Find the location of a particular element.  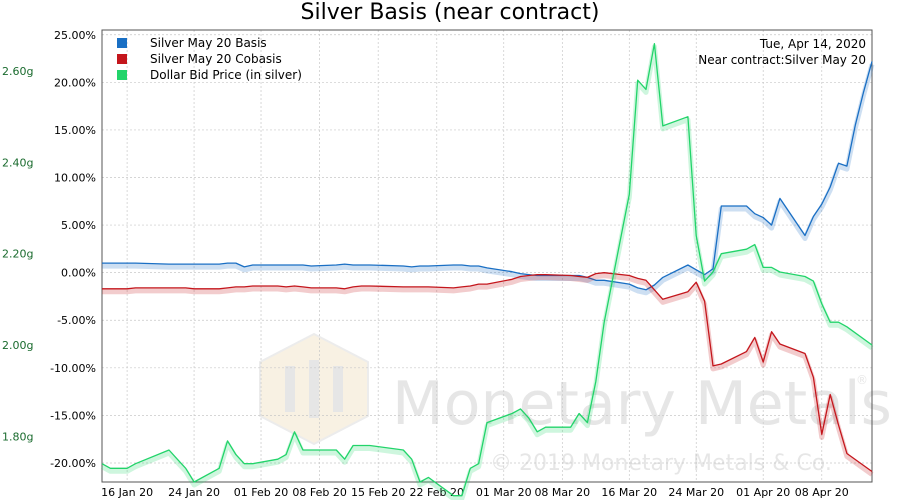

y-tick-label: -15.00% is located at coordinates (73, 415).